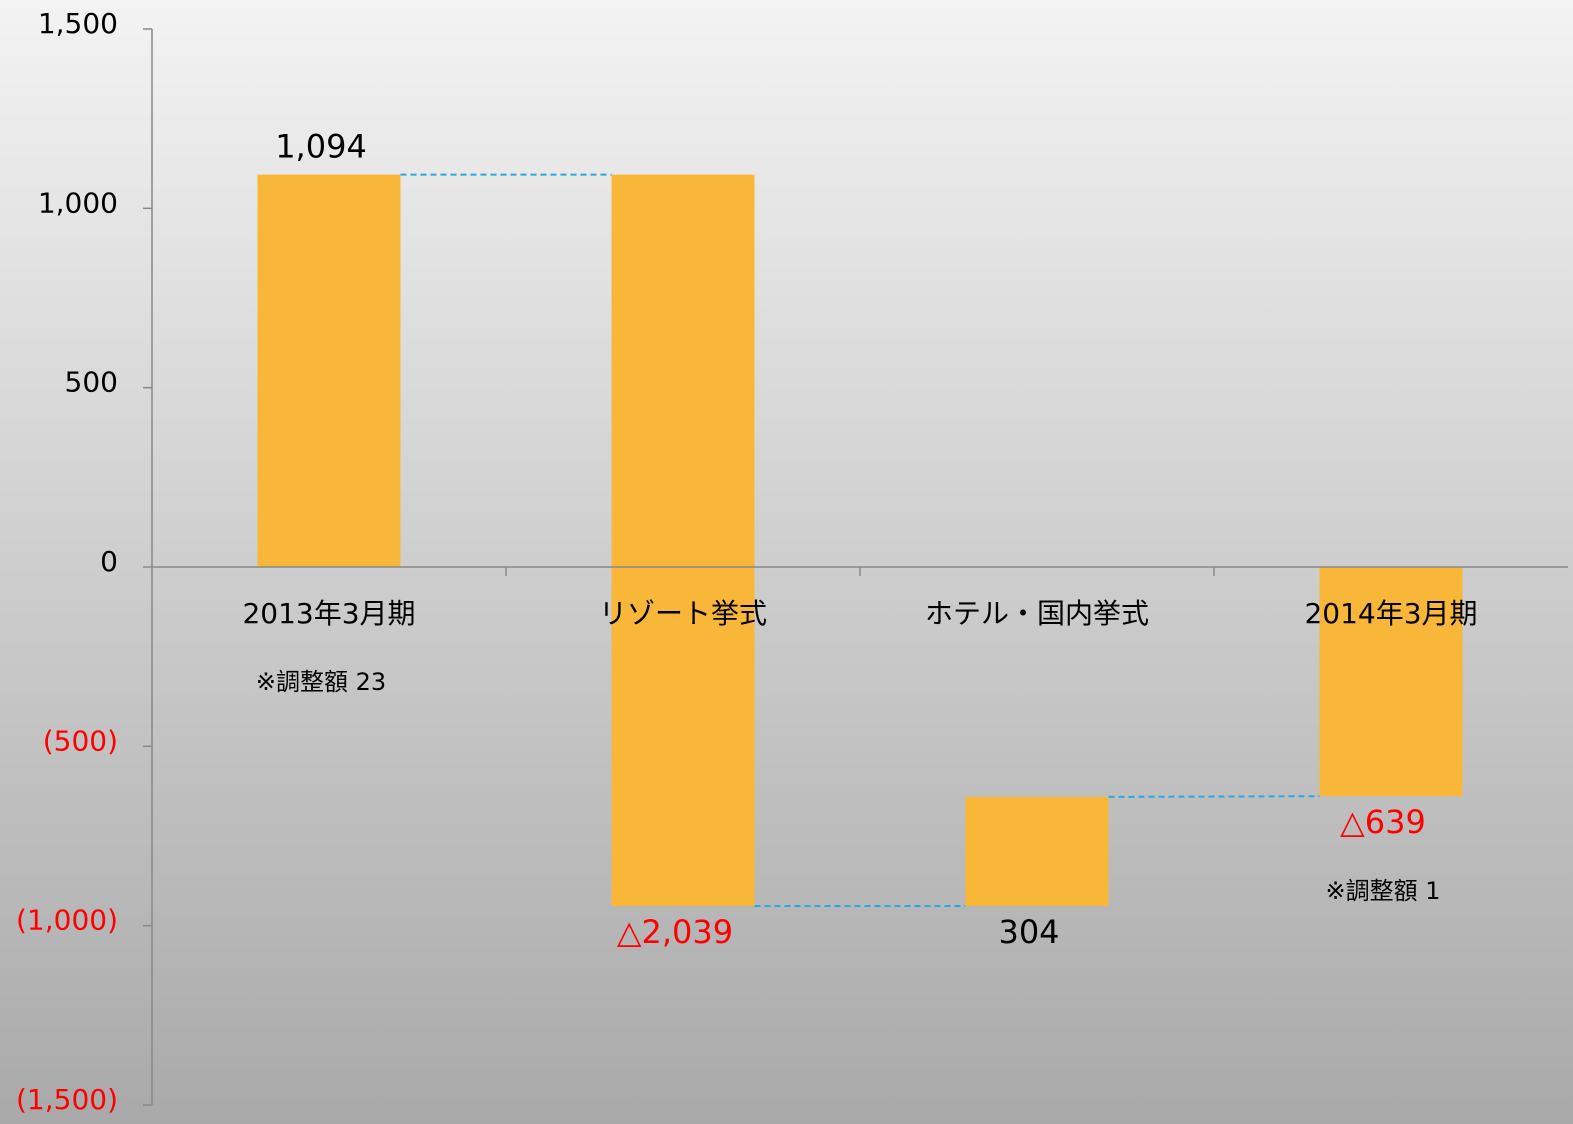 The height and width of the screenshot is (1124, 1573). Describe the element at coordinates (321, 147) in the screenshot. I see `value-label: 1,094` at that location.